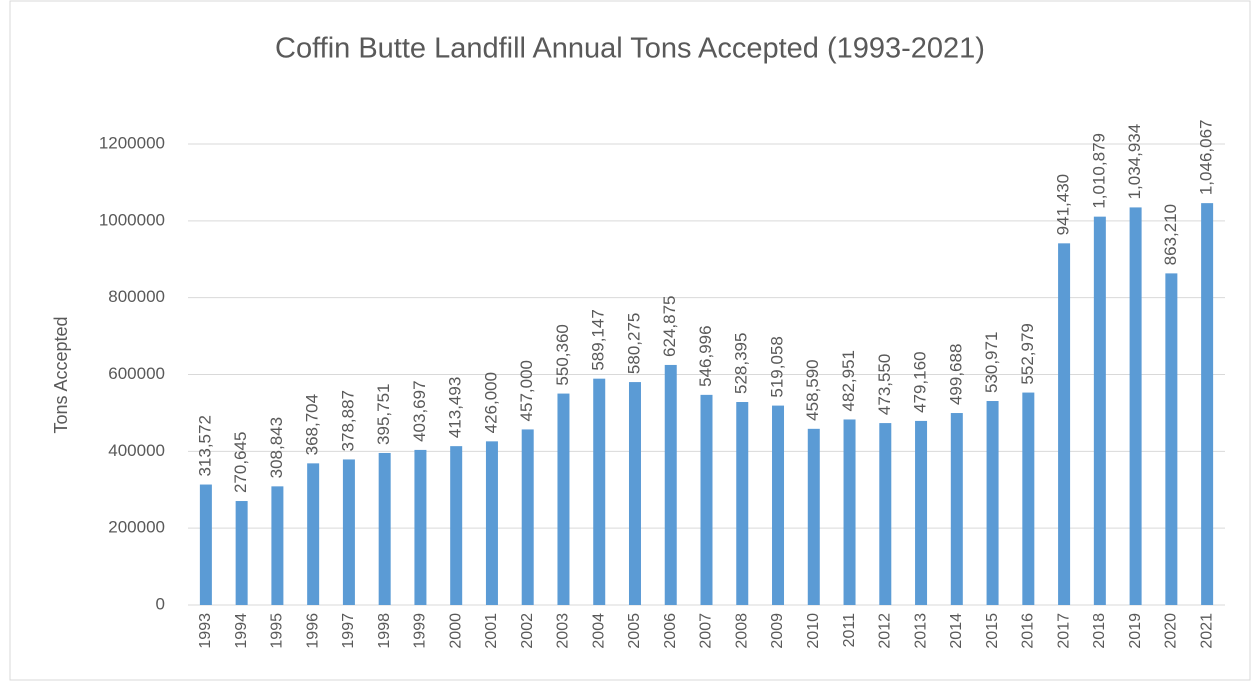 Image resolution: width=1252 pixels, height=681 pixels. Describe the element at coordinates (1028, 631) in the screenshot. I see `x-tick-label: 2016` at that location.